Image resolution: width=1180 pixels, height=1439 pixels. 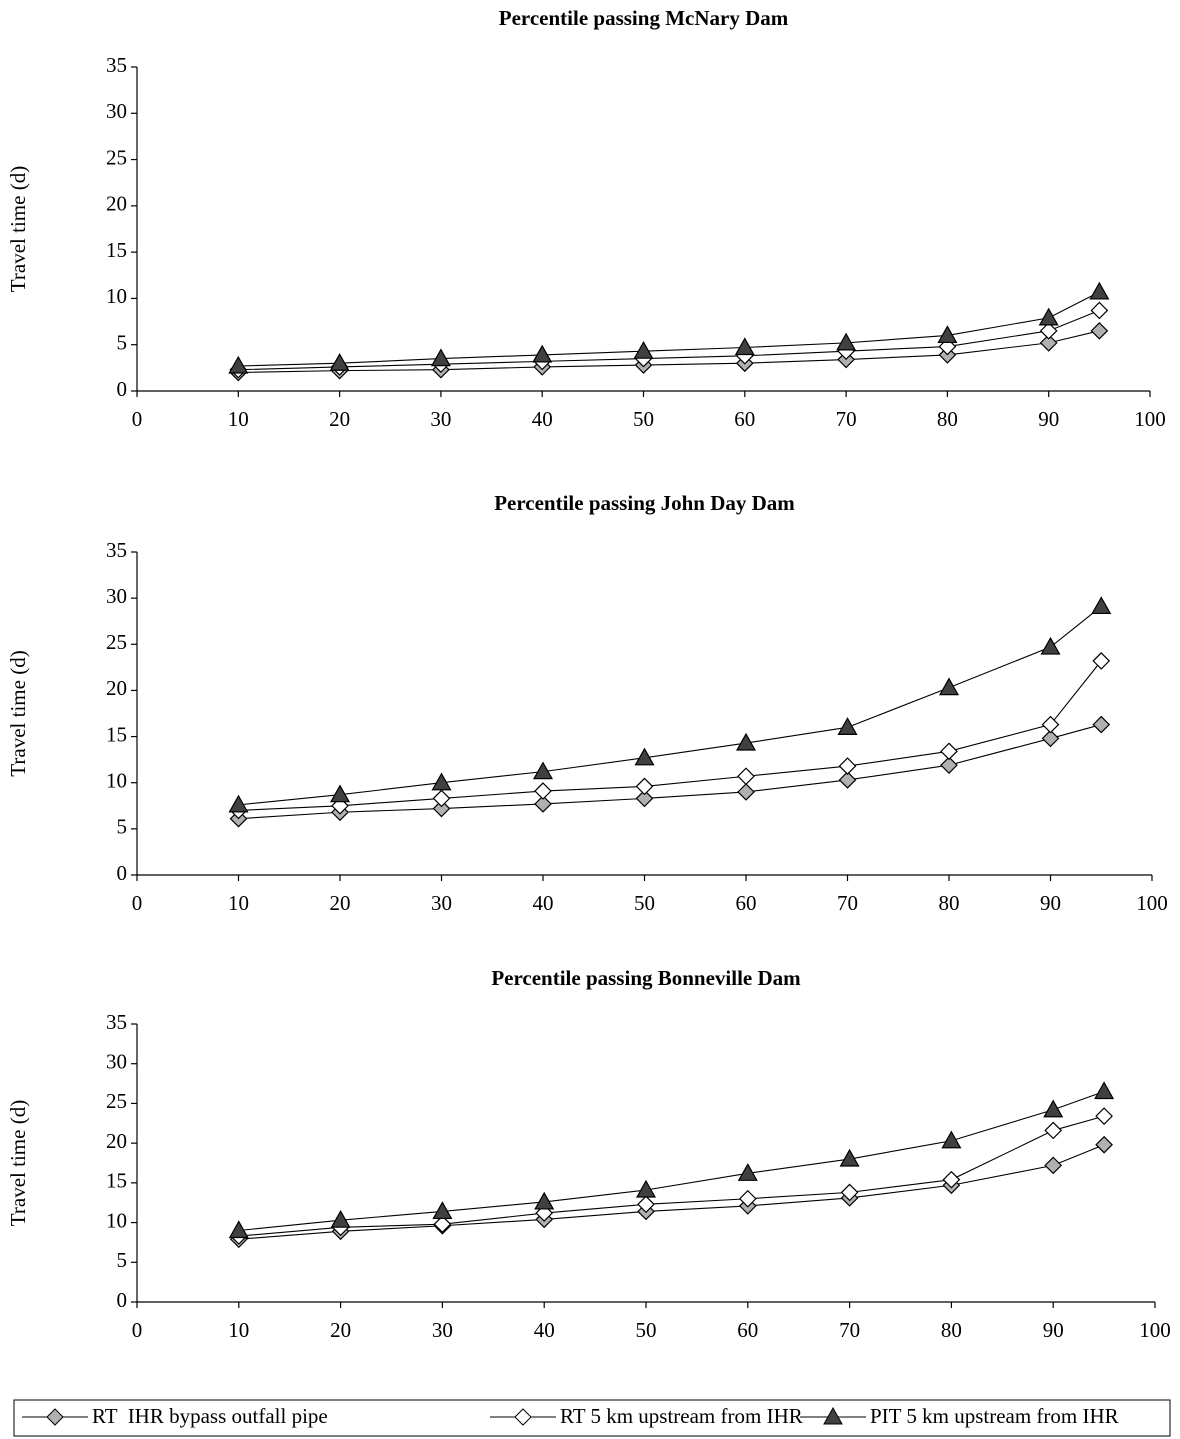 I want to click on legend-label: PIT 5 km upstream from IHR, so click(x=994, y=1416).